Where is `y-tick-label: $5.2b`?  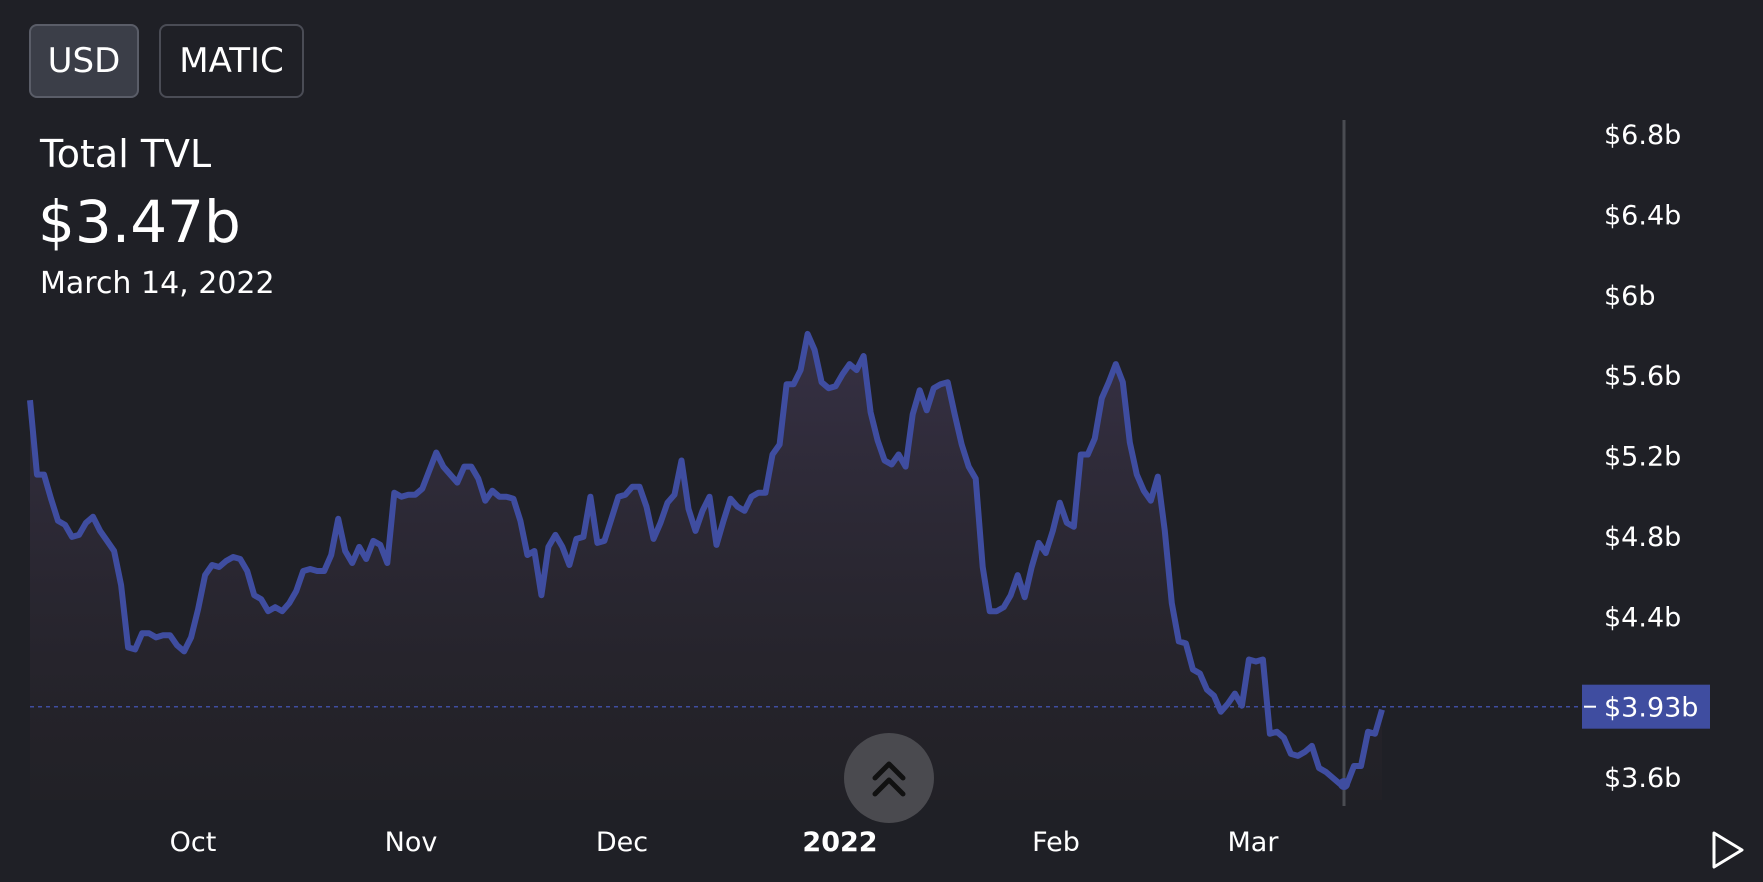
y-tick-label: $5.2b is located at coordinates (1642, 457).